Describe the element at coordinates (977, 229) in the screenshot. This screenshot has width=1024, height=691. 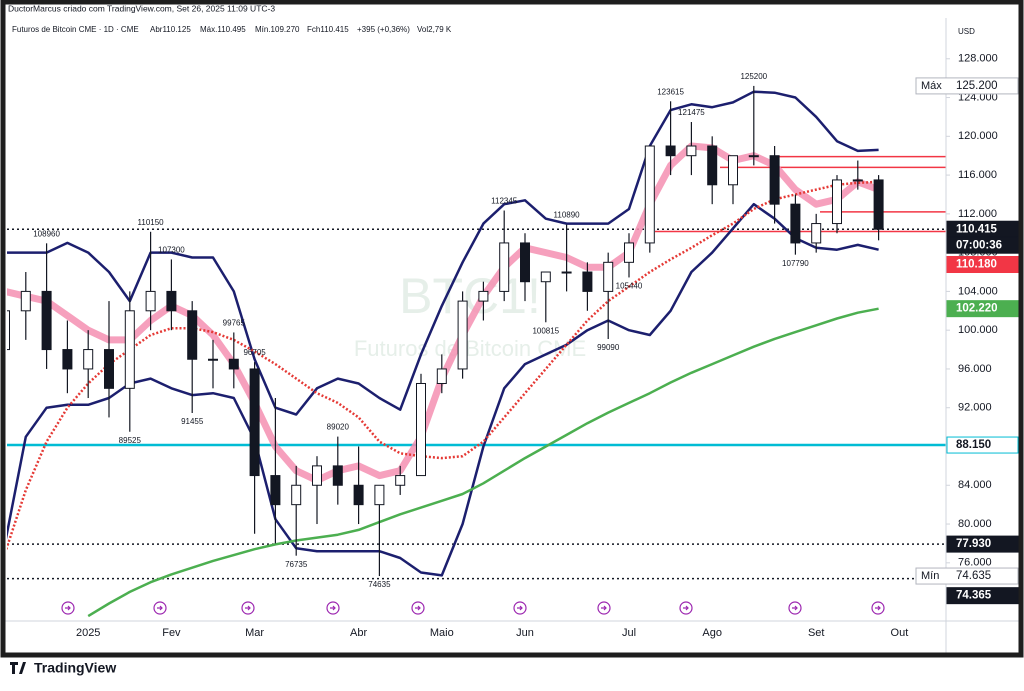
I see `price-label: 110.415` at that location.